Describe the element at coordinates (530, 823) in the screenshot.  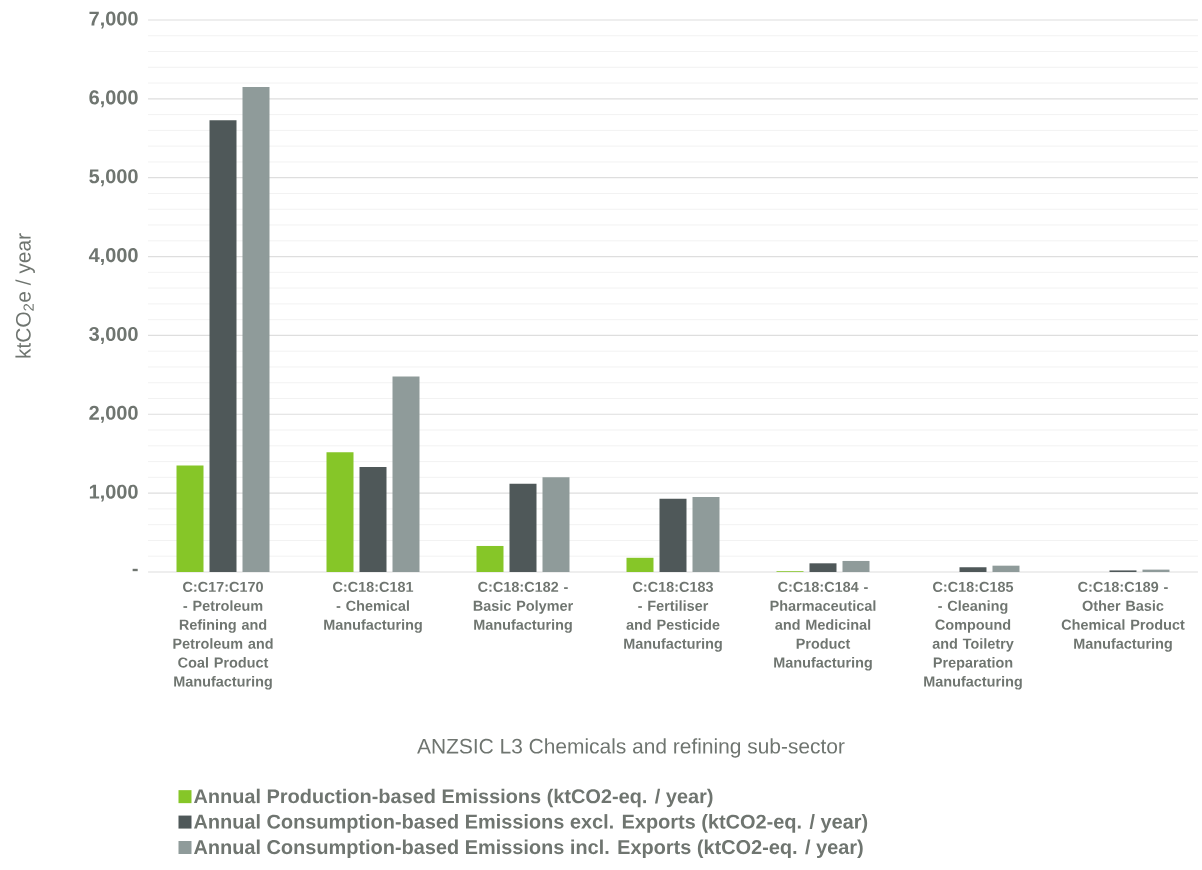
I see `legend-label: Annual Consumption-based Emissions excl. Exports (ktCO2-eq. / year)` at that location.